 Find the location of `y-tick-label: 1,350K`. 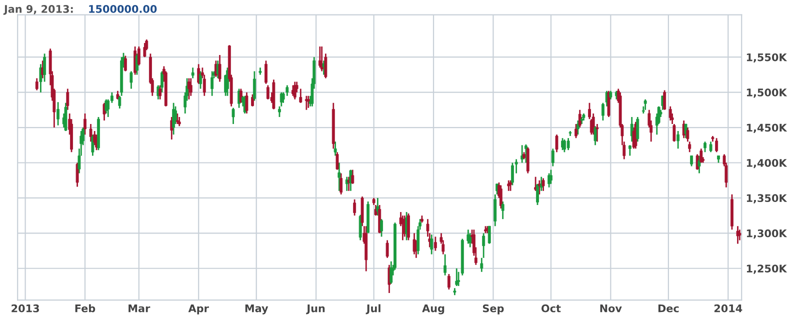

y-tick-label: 1,350K is located at coordinates (767, 199).